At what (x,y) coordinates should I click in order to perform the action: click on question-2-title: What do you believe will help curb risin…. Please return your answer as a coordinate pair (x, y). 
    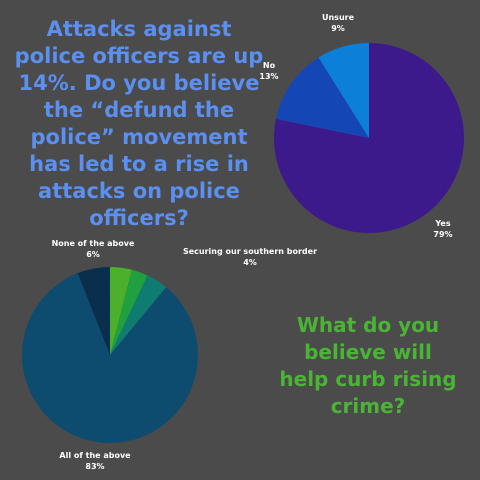
    Looking at the image, I should click on (368, 365).